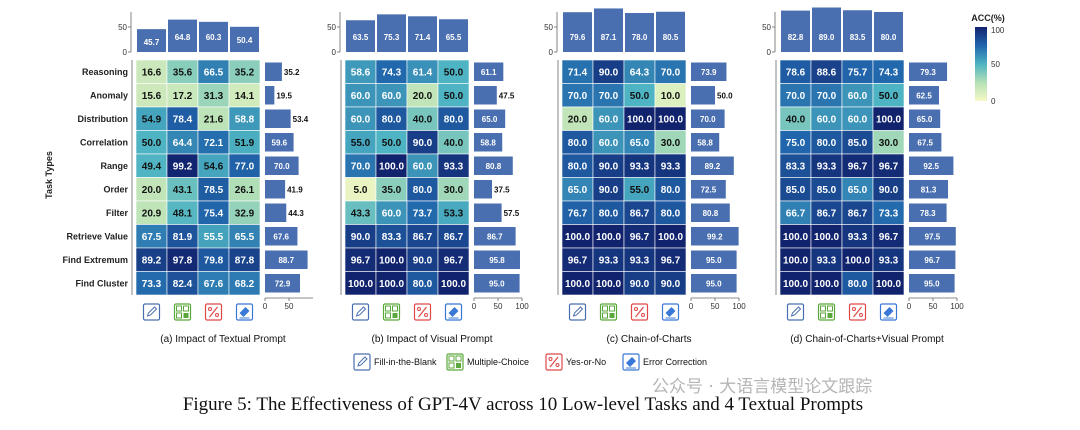 The image size is (1080, 430). I want to click on row-label-distribution: Distribution, so click(103, 119).